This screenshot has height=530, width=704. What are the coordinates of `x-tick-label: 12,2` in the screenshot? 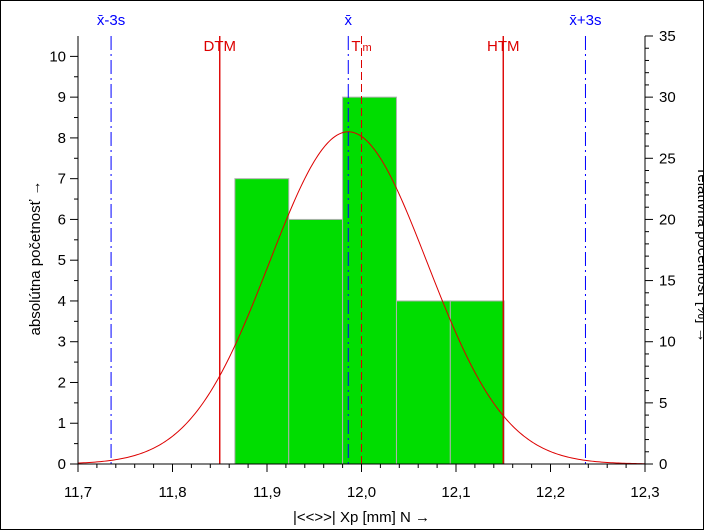 It's located at (550, 492).